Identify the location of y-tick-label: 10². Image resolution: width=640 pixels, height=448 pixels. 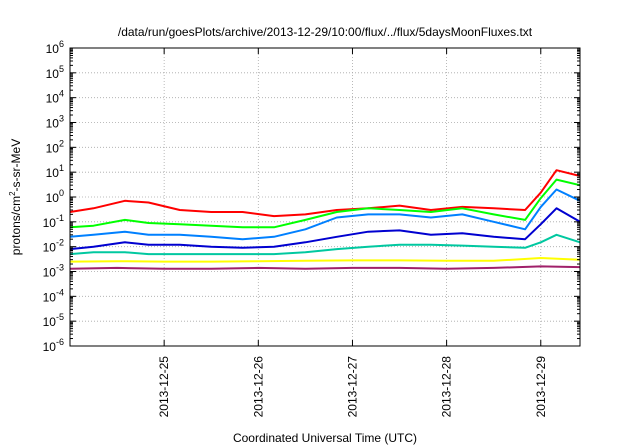
(55, 146).